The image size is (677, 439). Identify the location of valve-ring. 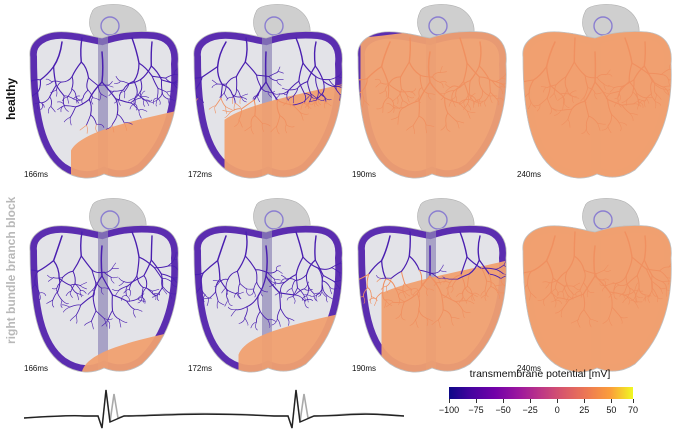
(603, 26).